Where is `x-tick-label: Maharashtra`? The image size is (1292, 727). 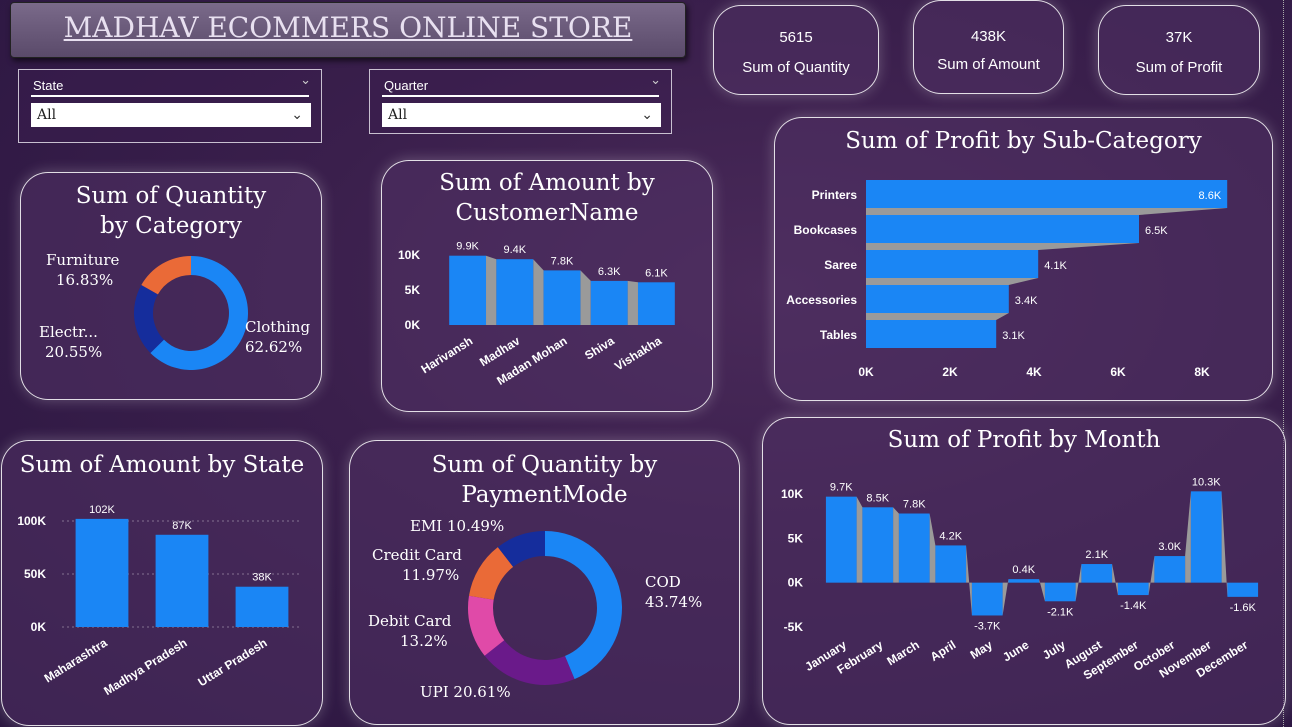 x-tick-label: Maharashtra is located at coordinates (76, 661).